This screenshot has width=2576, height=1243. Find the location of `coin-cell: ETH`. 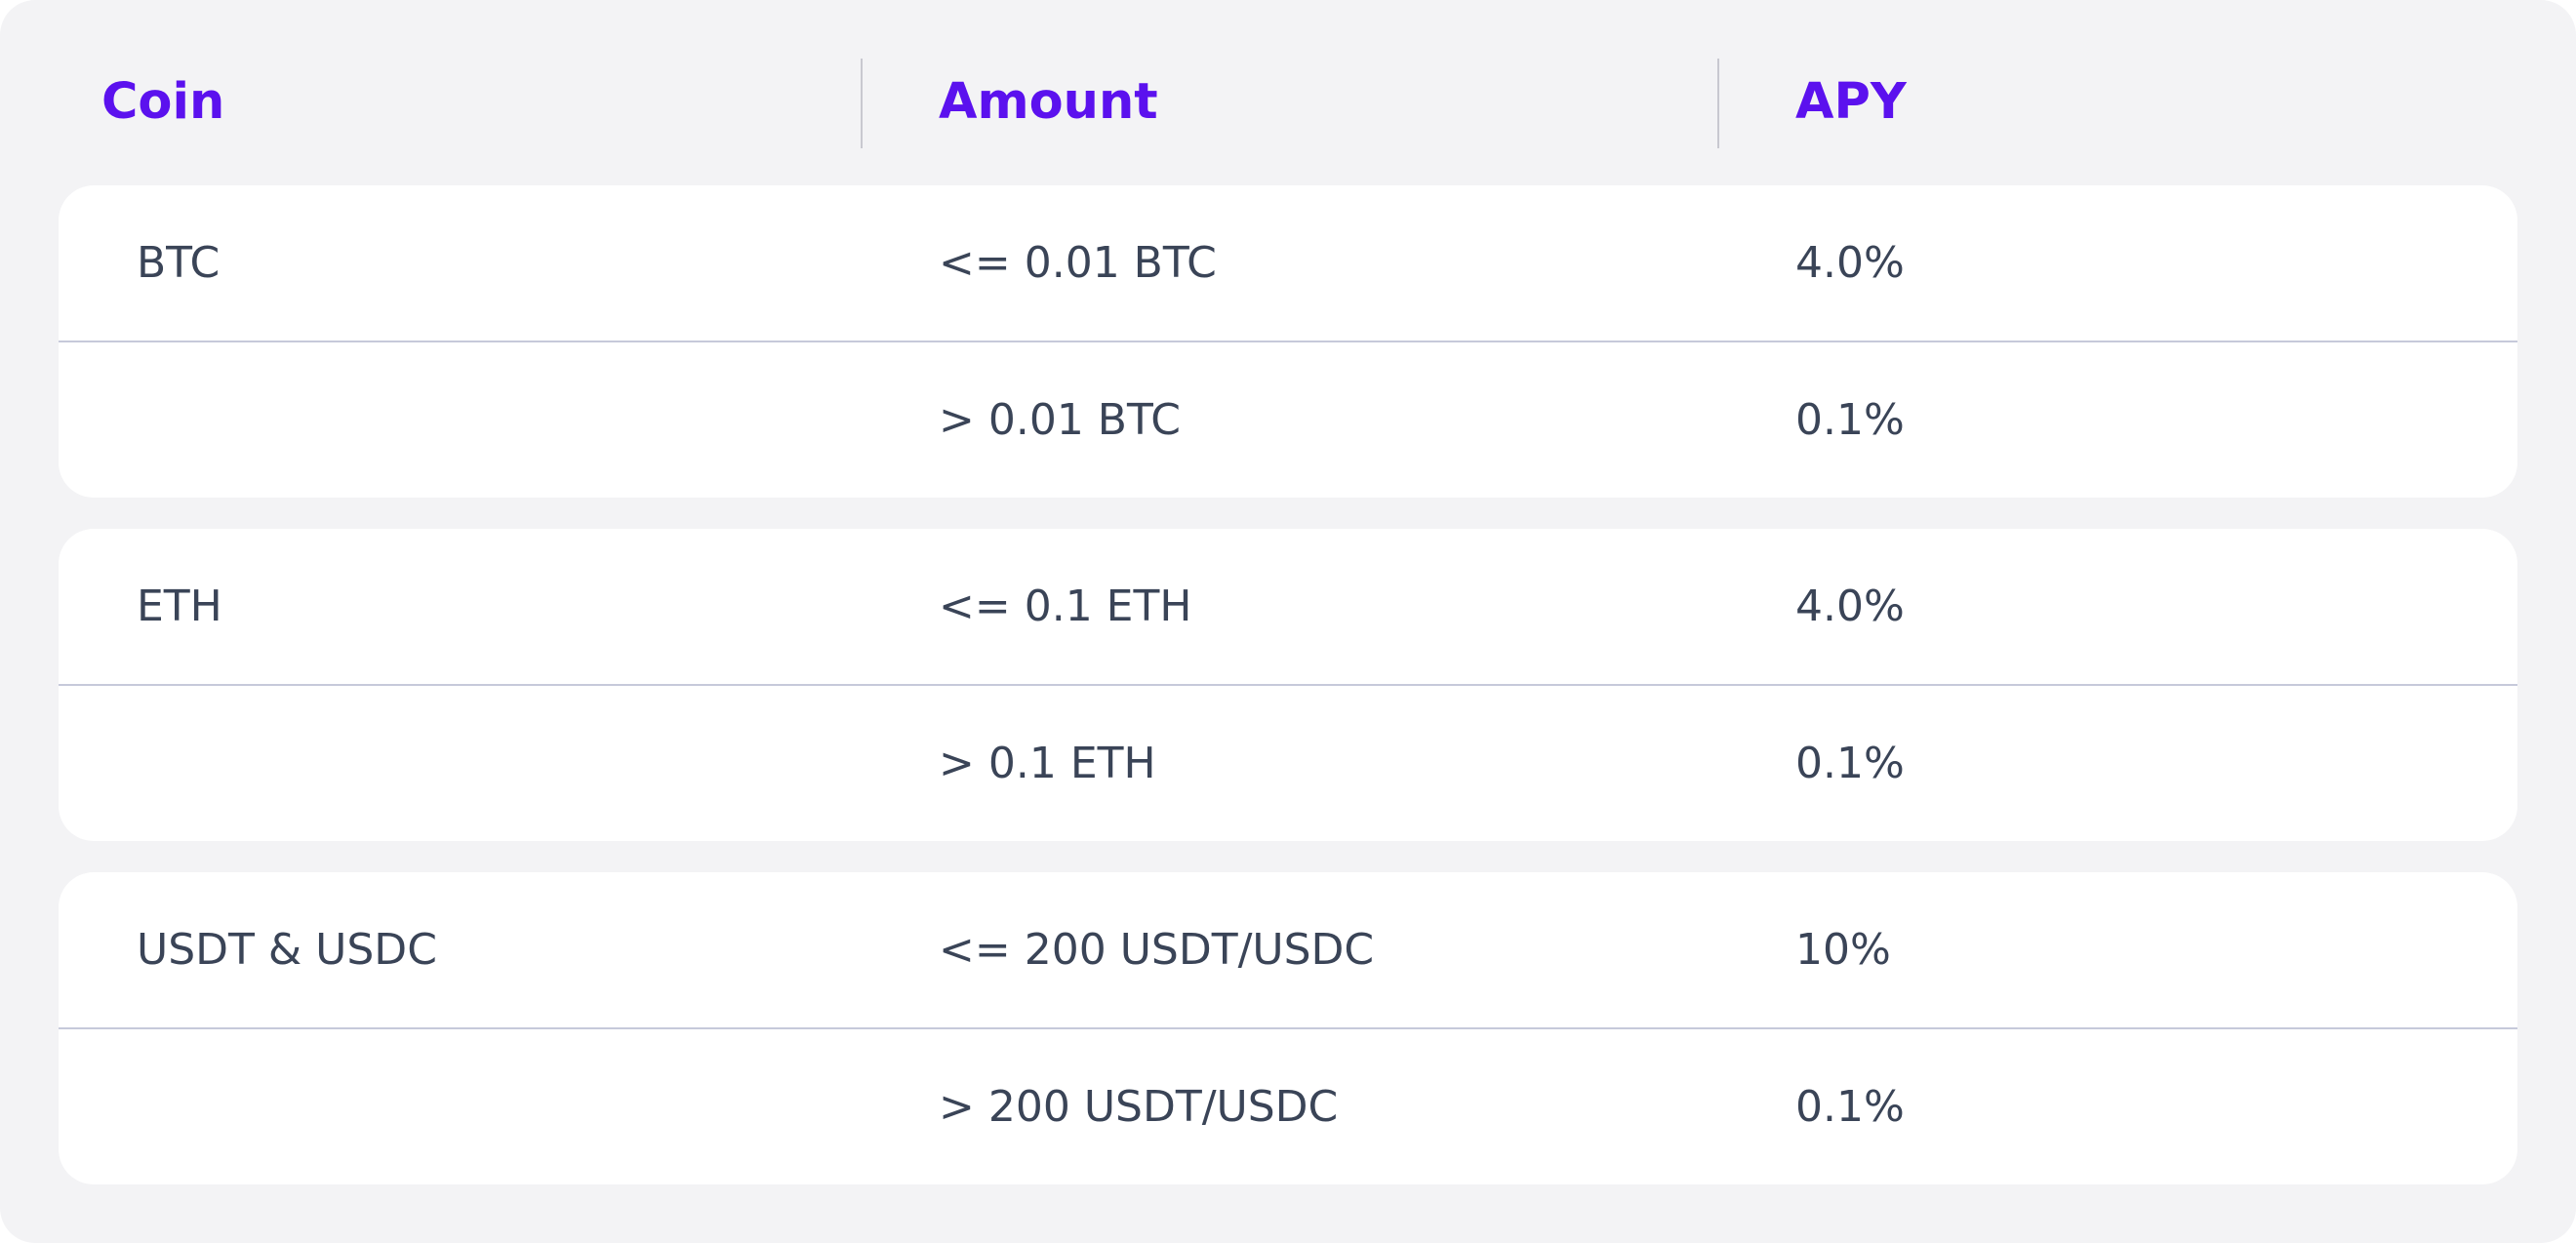

coin-cell: ETH is located at coordinates (179, 606).